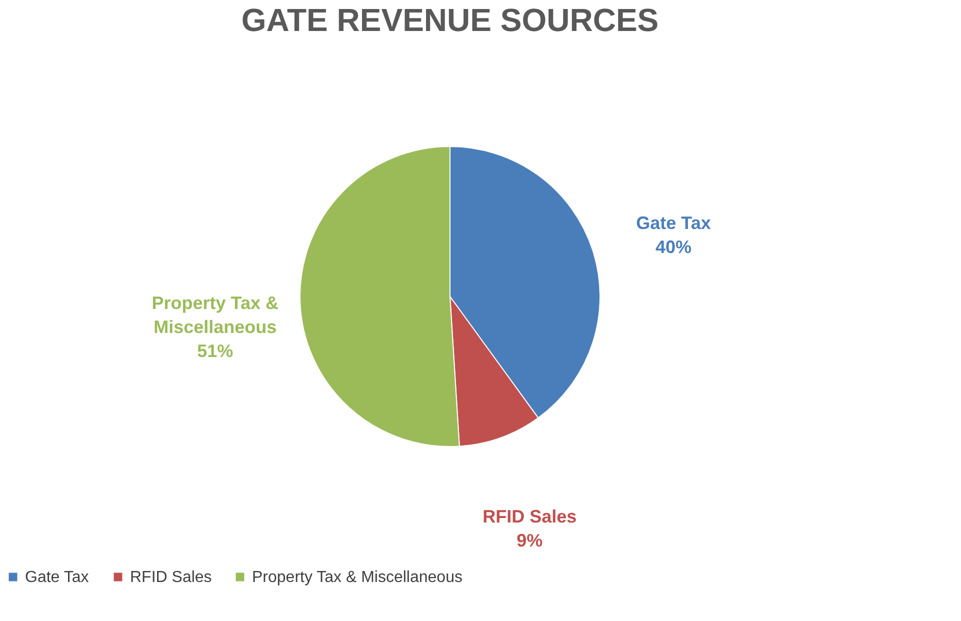 This screenshot has width=961, height=621. What do you see at coordinates (529, 516) in the screenshot?
I see `slice-label: RFID Sales` at bounding box center [529, 516].